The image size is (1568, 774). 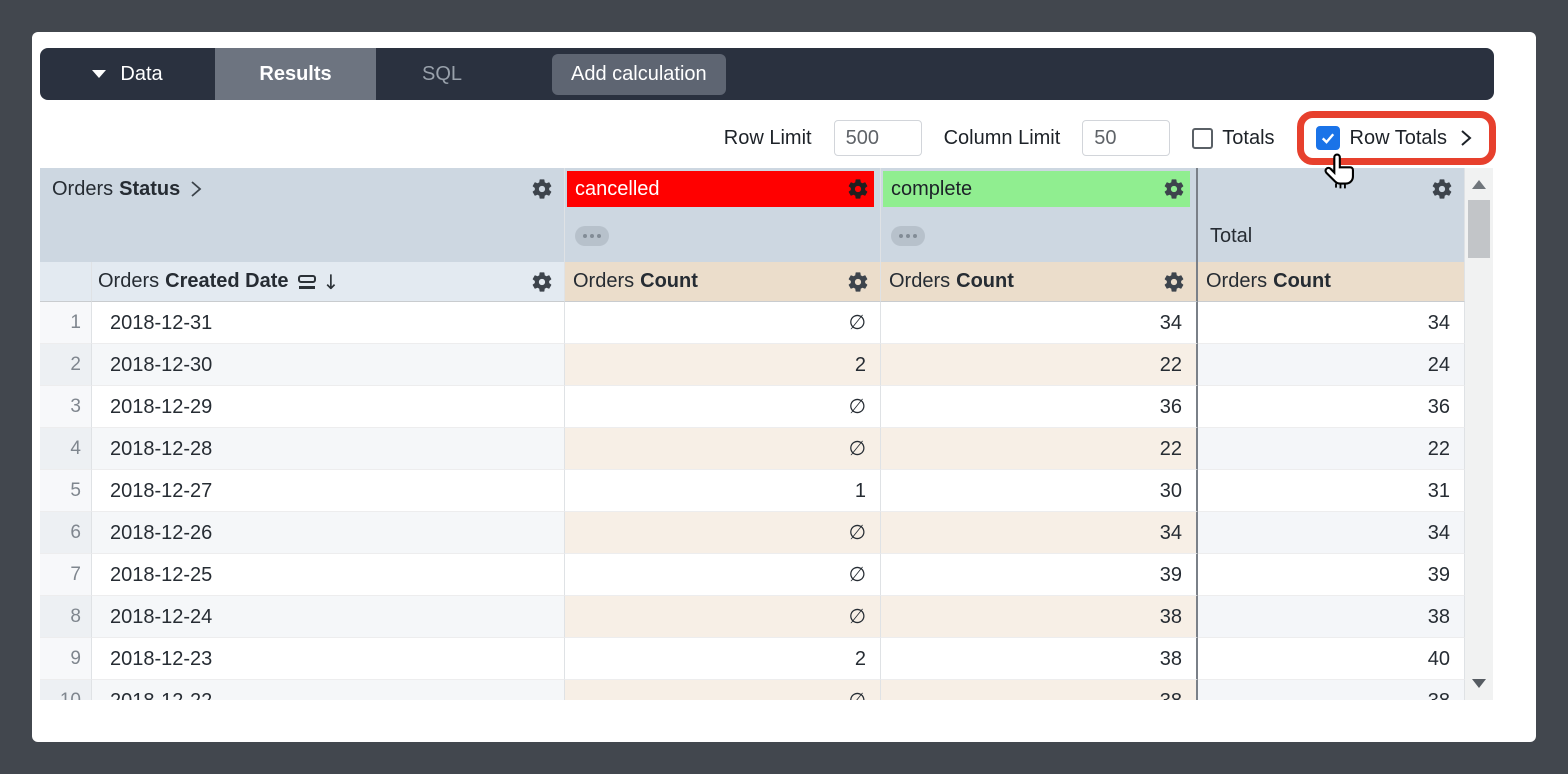 What do you see at coordinates (99, 74) in the screenshot?
I see `caret-down-icon` at bounding box center [99, 74].